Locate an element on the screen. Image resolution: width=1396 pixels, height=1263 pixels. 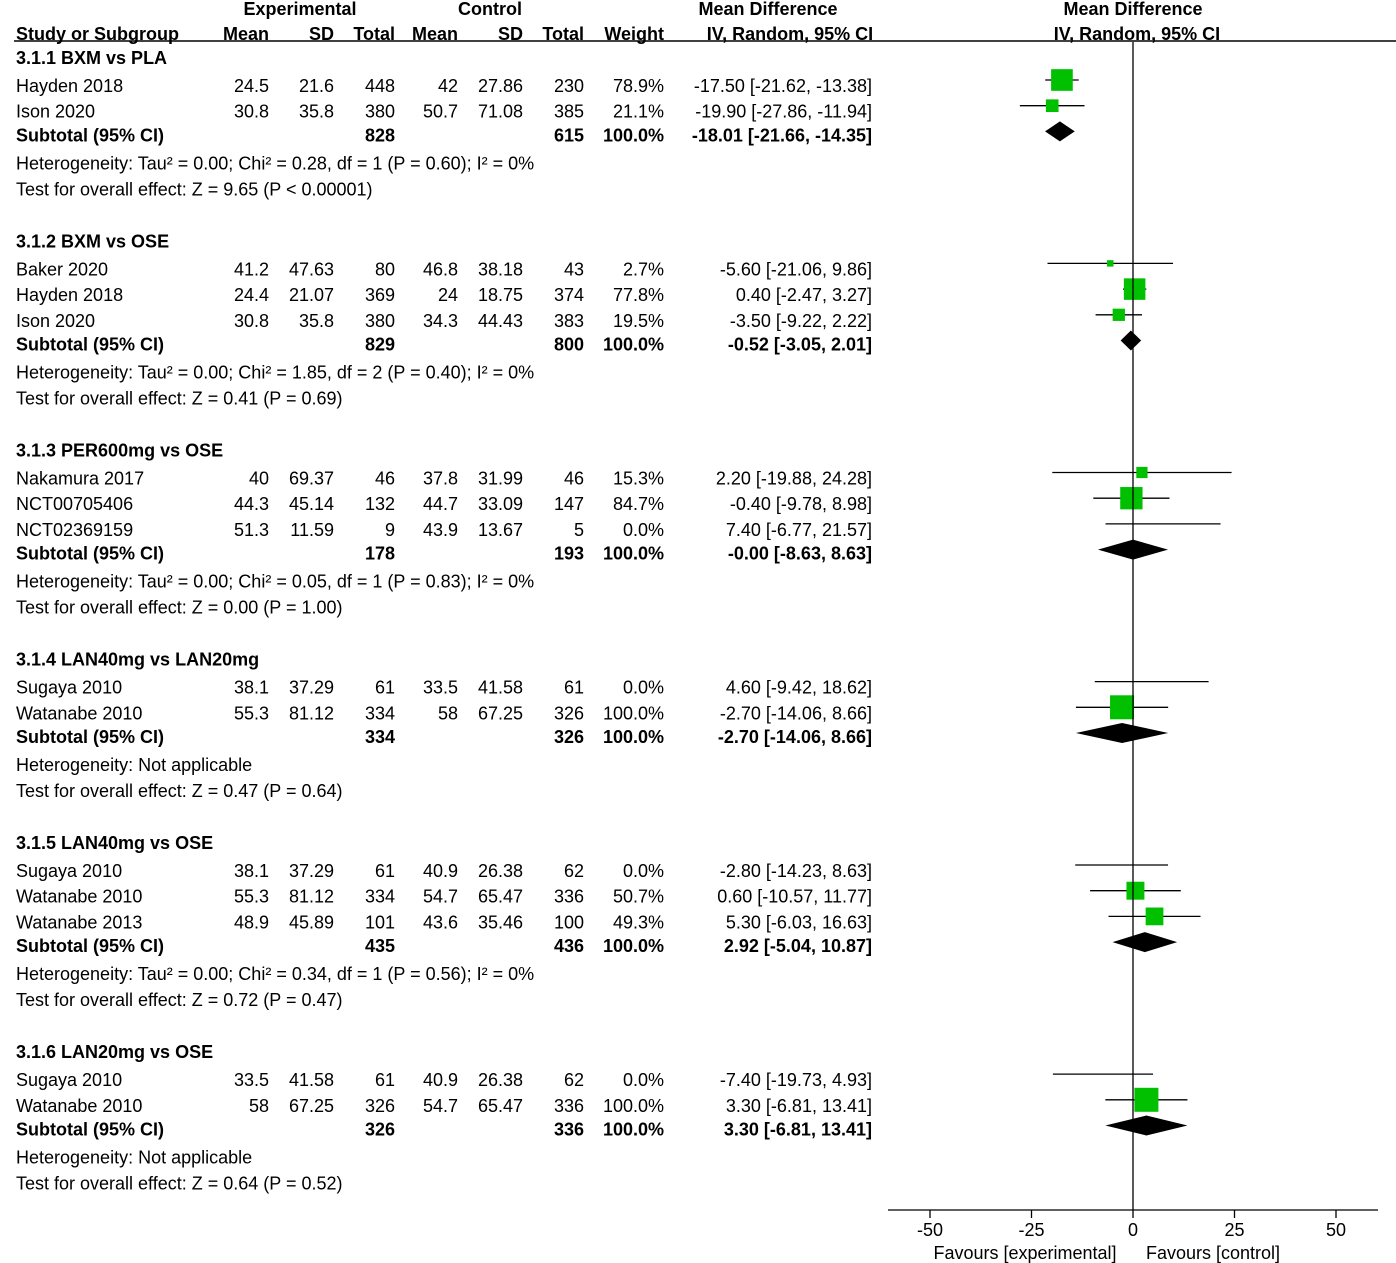
study-weight: 77.8% is located at coordinates (638, 295).